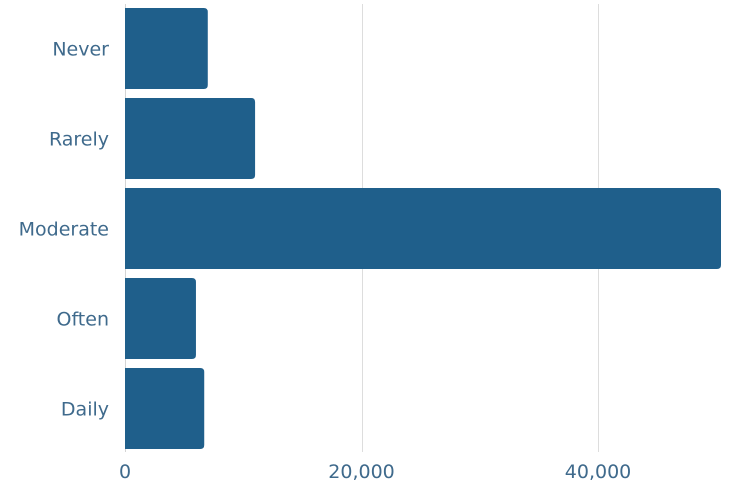 The width and height of the screenshot is (729, 485). Describe the element at coordinates (79, 140) in the screenshot. I see `category-label-rarely: Rarely` at that location.